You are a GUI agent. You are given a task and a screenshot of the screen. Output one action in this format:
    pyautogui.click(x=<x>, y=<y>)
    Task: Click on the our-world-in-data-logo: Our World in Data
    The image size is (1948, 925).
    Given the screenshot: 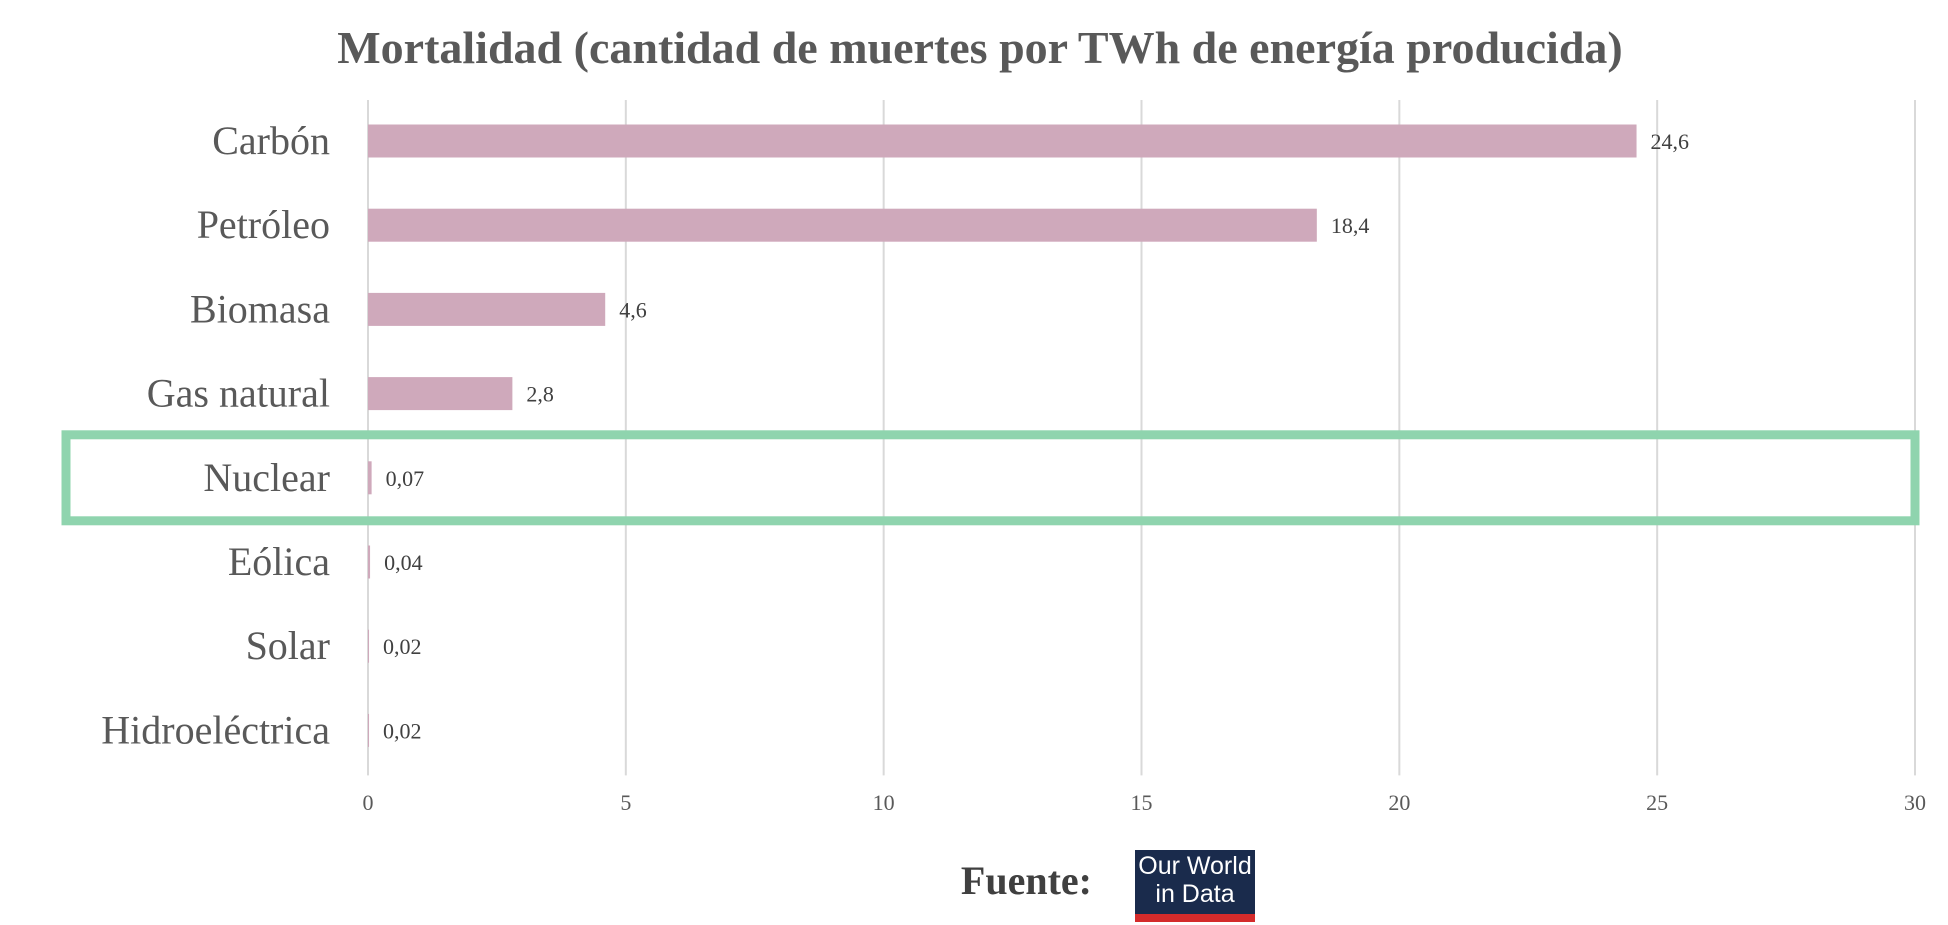 What is the action you would take?
    pyautogui.click(x=1195, y=886)
    